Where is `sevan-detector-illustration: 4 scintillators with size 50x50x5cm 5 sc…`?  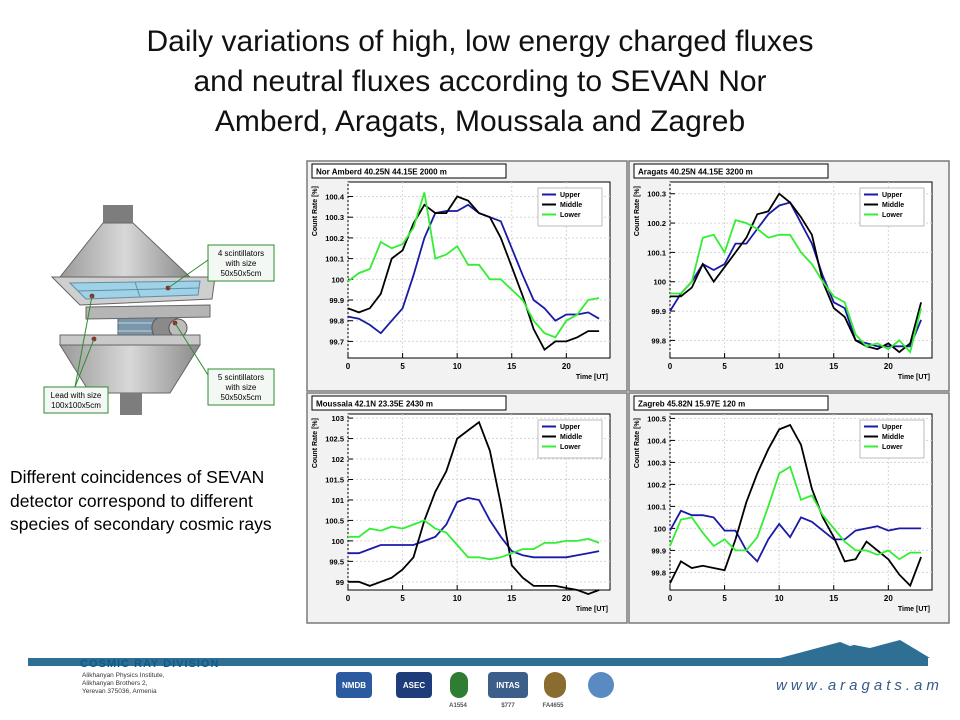
sevan-detector-illustration: 4 scintillators with size 50x50x5cm 5 sc… is located at coordinates (159, 310).